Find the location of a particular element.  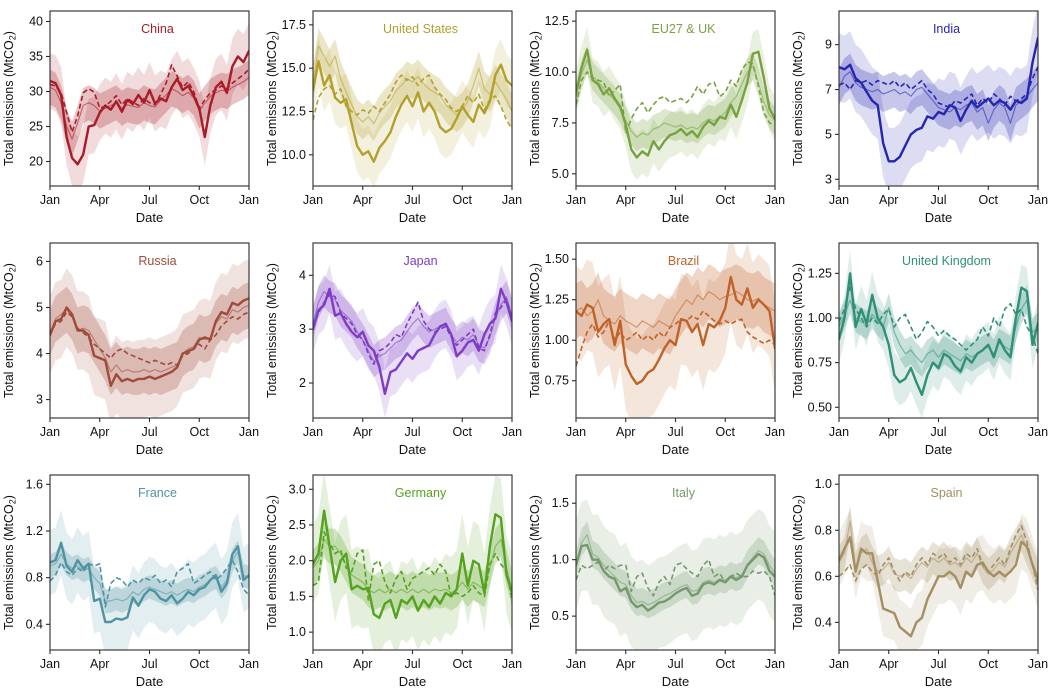

series-thin-line is located at coordinates (938, 97).